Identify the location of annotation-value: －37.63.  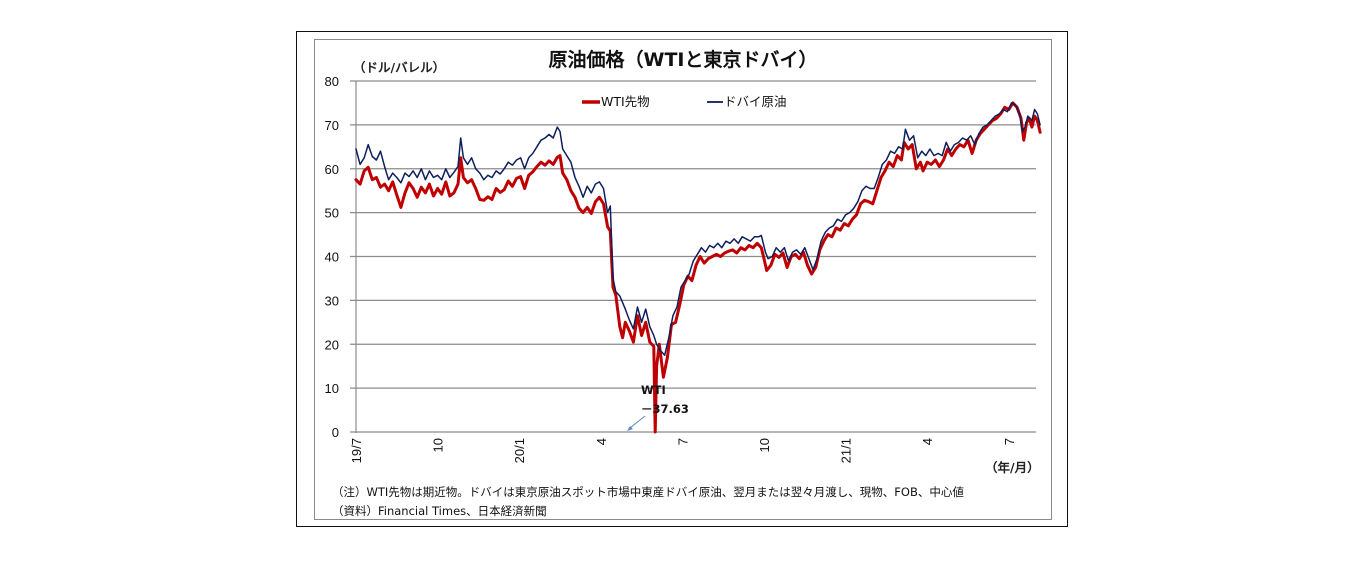
(665, 409).